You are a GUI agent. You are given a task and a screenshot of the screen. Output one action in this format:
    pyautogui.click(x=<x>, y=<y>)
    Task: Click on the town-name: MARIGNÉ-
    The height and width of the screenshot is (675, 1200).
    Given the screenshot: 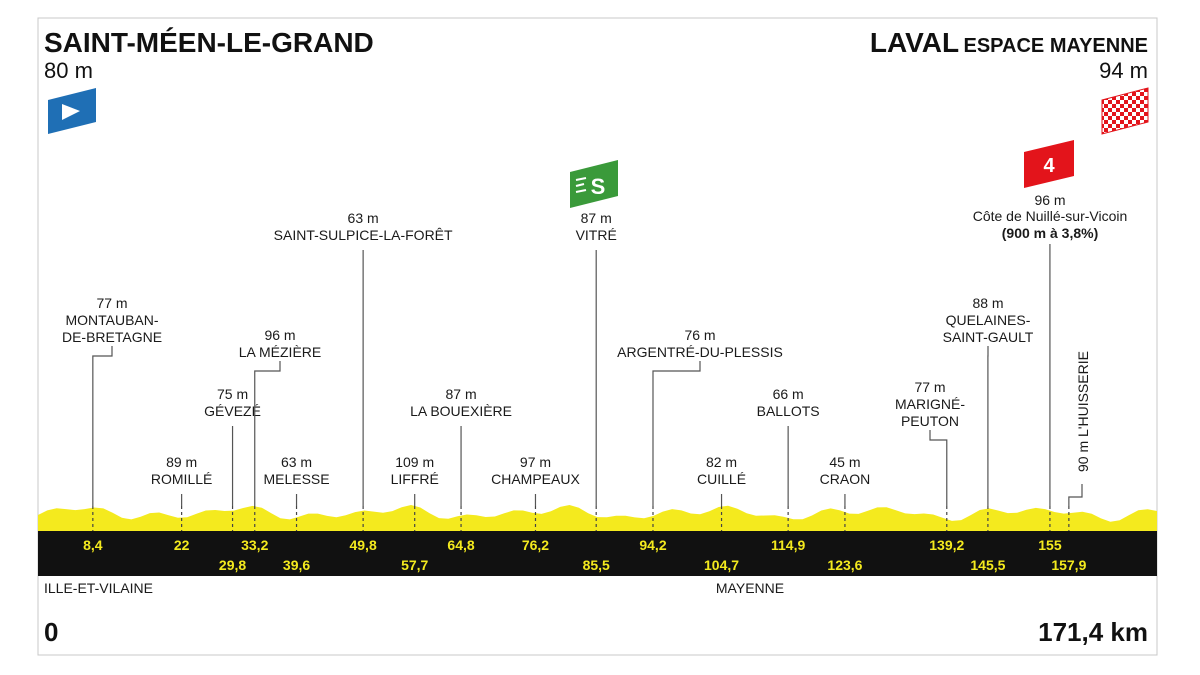 What is the action you would take?
    pyautogui.click(x=930, y=404)
    